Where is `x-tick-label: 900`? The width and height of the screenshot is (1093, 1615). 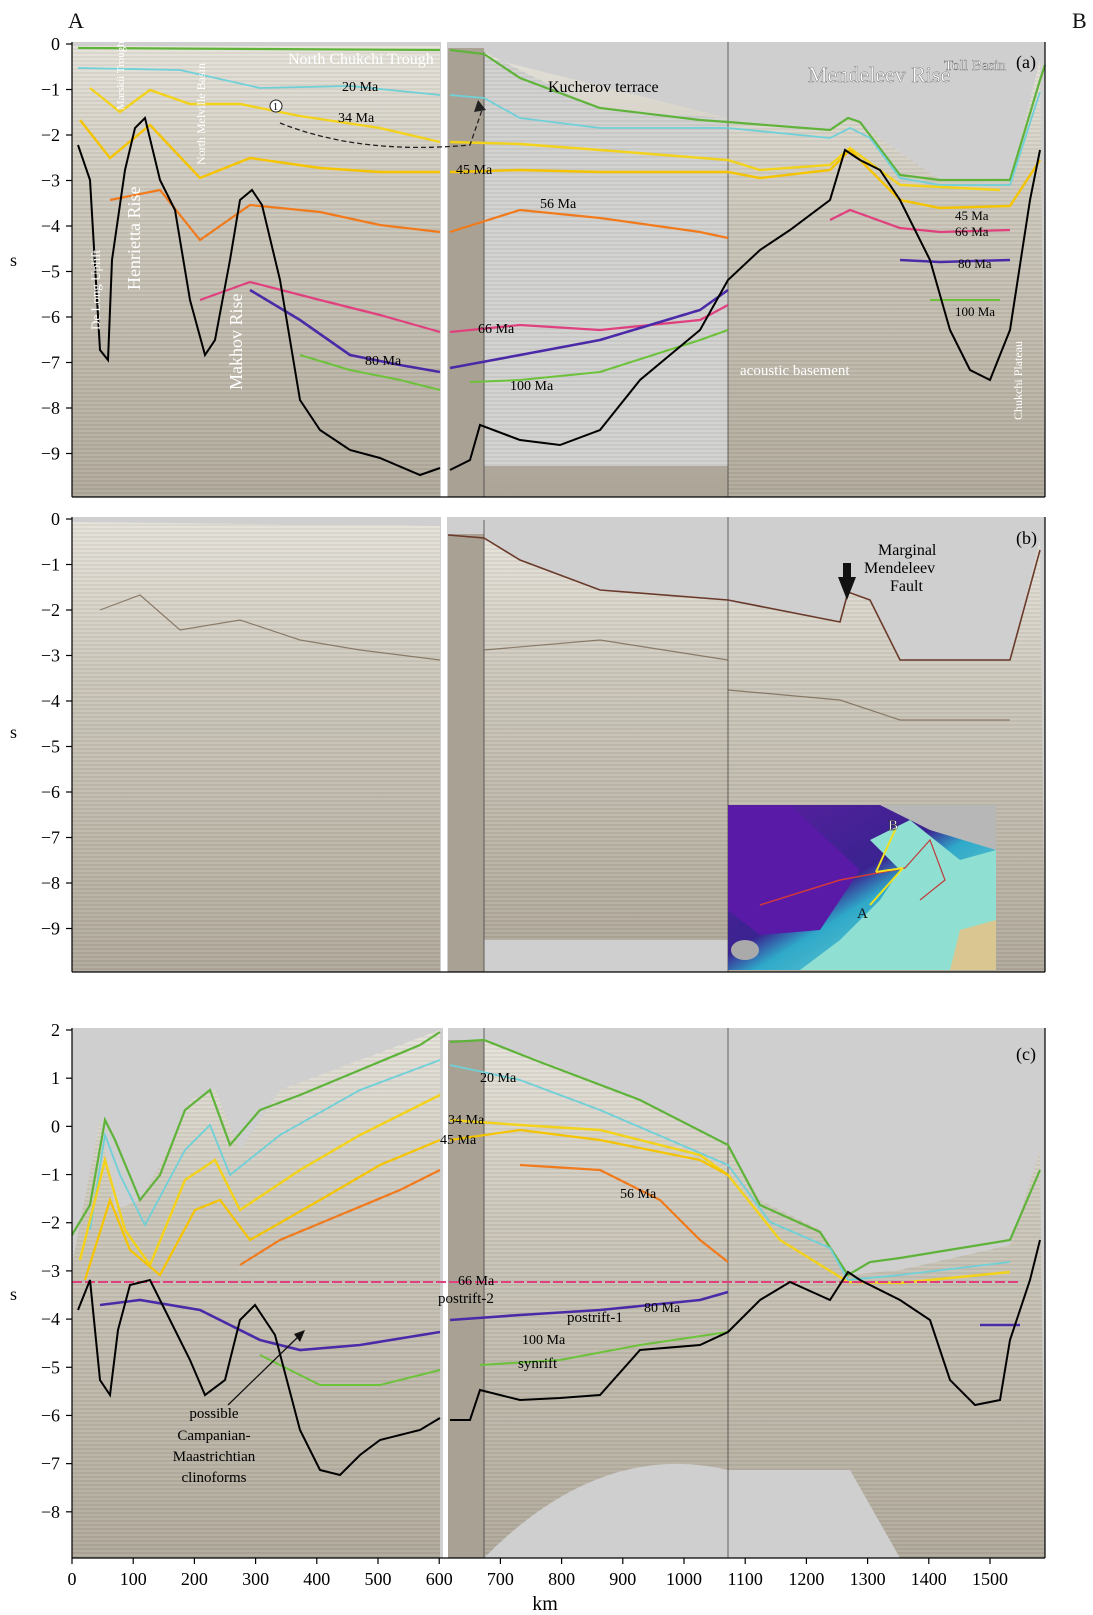
x-tick-label: 900 is located at coordinates (622, 1579).